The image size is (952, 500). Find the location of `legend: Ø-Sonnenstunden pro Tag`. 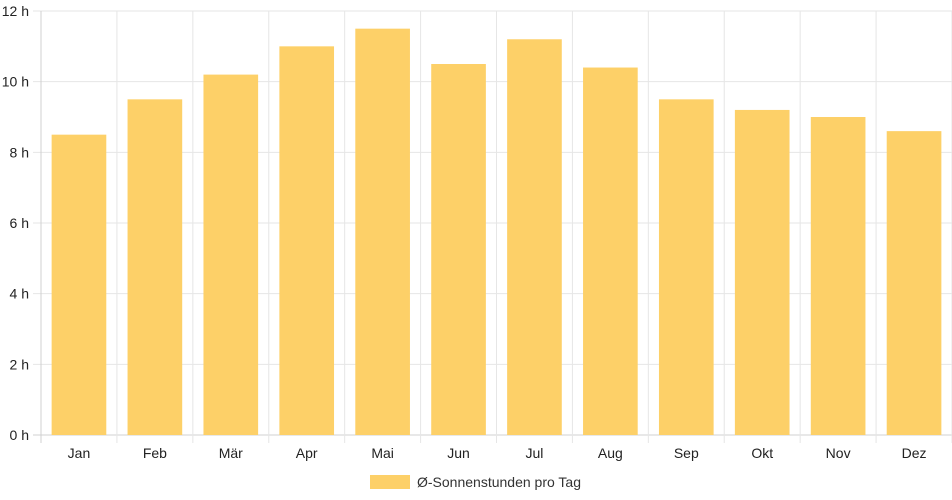

legend: Ø-Sonnenstunden pro Tag is located at coordinates (475, 482).